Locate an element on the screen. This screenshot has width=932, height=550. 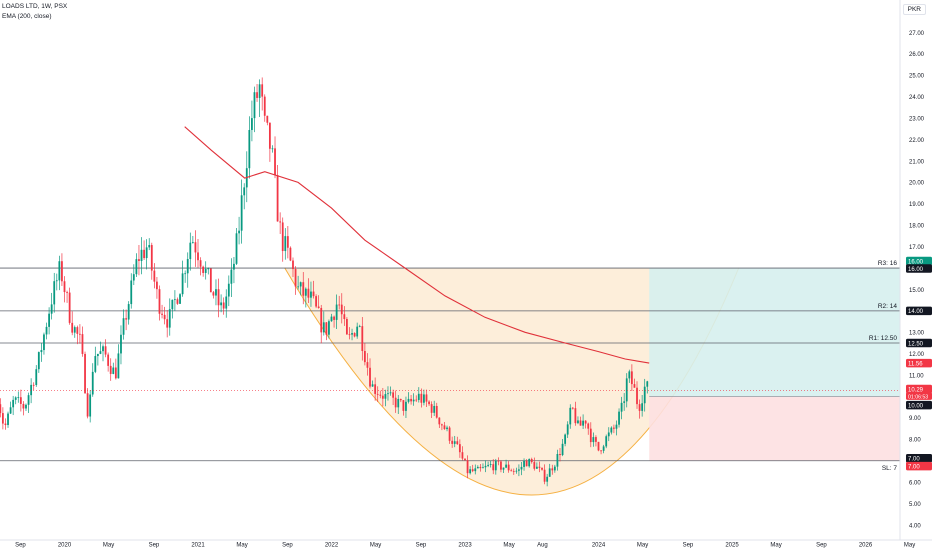
x-tick-label-6: Sep is located at coordinates (287, 546).